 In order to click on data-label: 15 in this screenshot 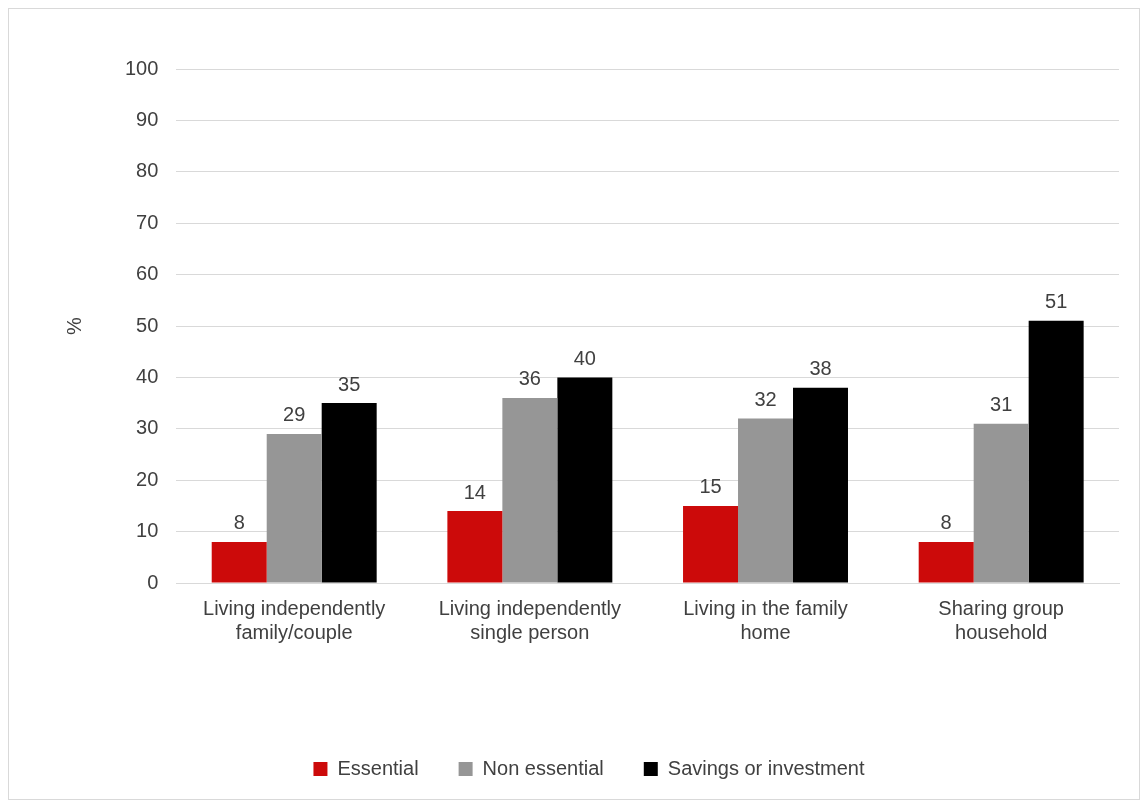, I will do `click(710, 486)`.